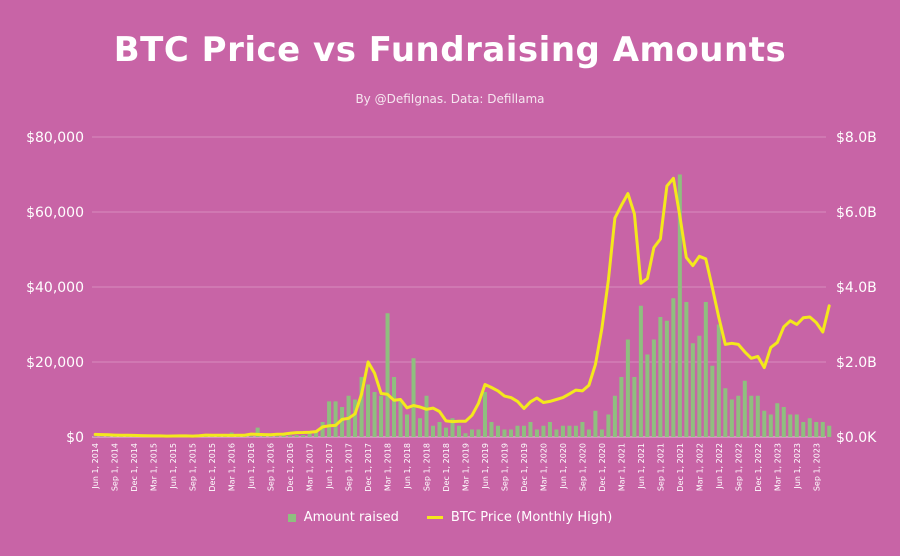 The width and height of the screenshot is (900, 556). Describe the element at coordinates (134, 467) in the screenshot. I see `x-axis-tick-label: Dec 1, 2014` at that location.